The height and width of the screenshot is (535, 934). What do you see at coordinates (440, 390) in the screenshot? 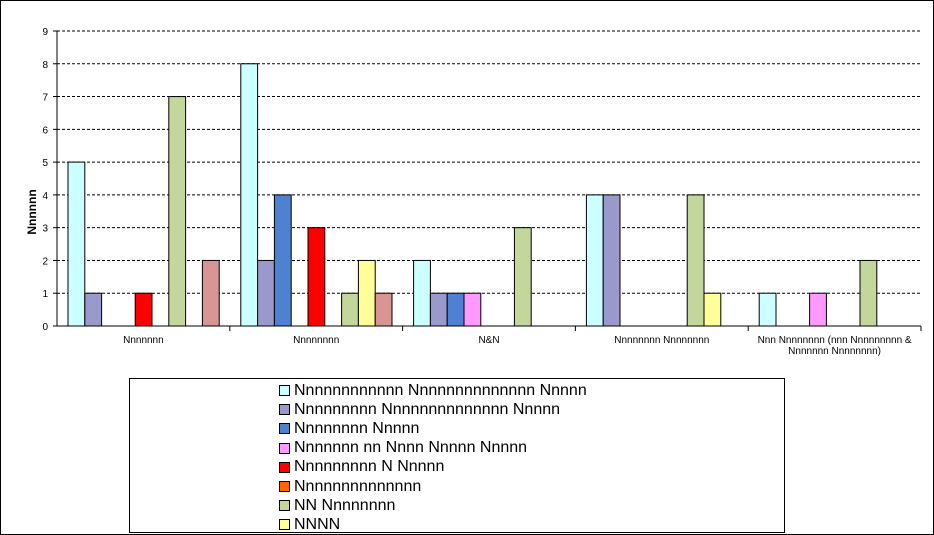
I see `legend-label: Nnnnnnnnnnnn Nnnnnnnnnnnnnn Nnnnn` at bounding box center [440, 390].